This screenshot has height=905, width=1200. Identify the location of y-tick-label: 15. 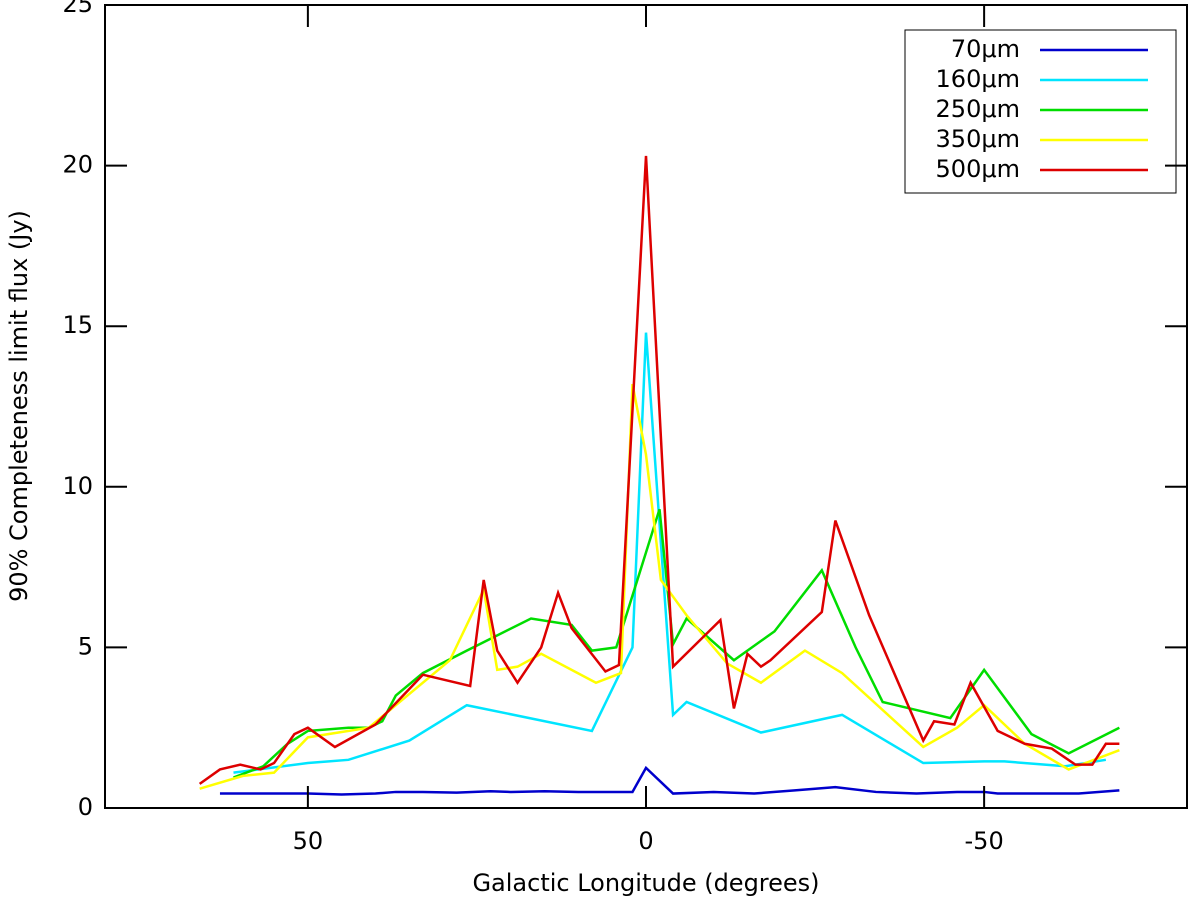
(77, 325).